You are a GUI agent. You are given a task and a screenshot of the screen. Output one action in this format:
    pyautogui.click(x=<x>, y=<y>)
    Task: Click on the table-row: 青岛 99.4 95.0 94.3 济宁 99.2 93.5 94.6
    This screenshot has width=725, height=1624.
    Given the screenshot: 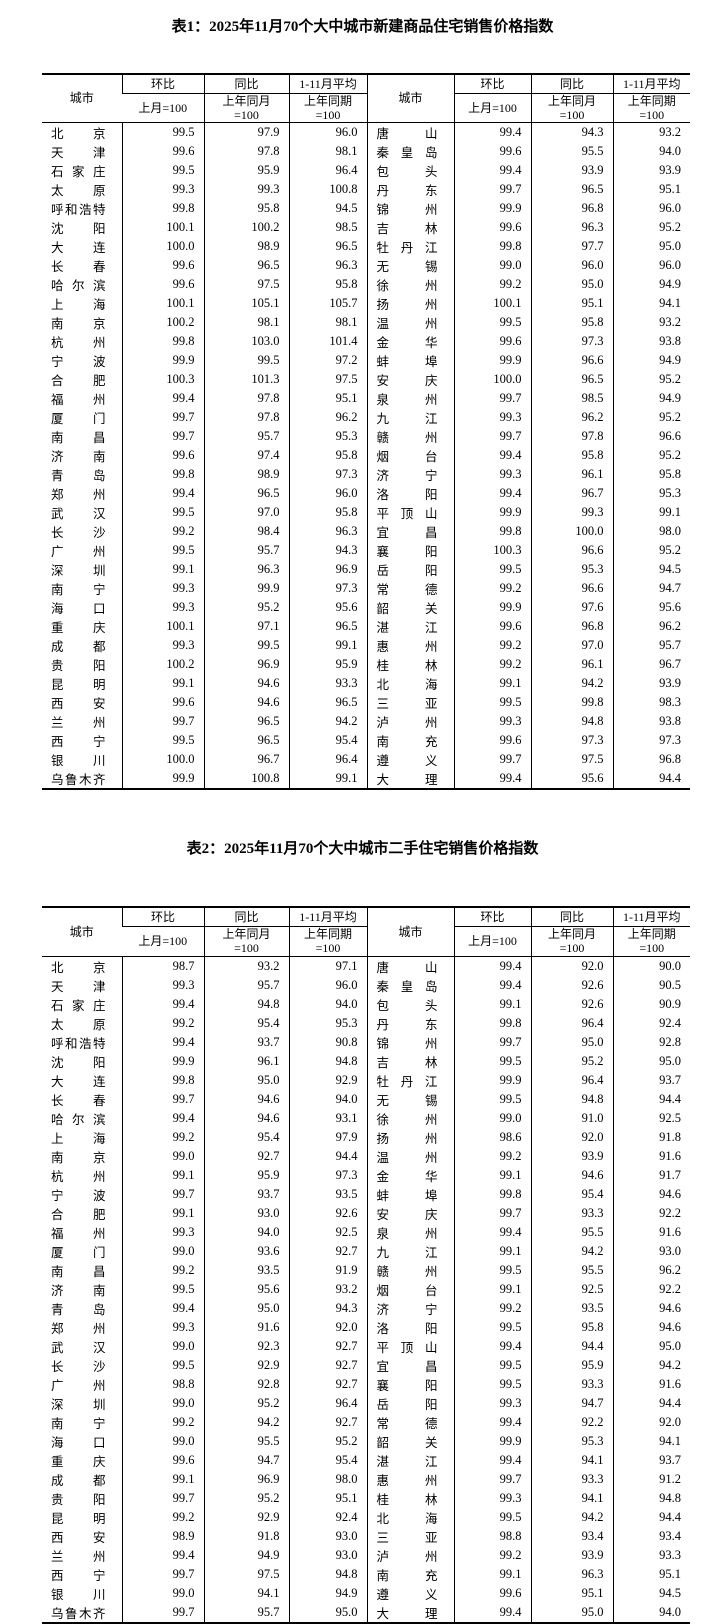 What is the action you would take?
    pyautogui.click(x=366, y=1308)
    